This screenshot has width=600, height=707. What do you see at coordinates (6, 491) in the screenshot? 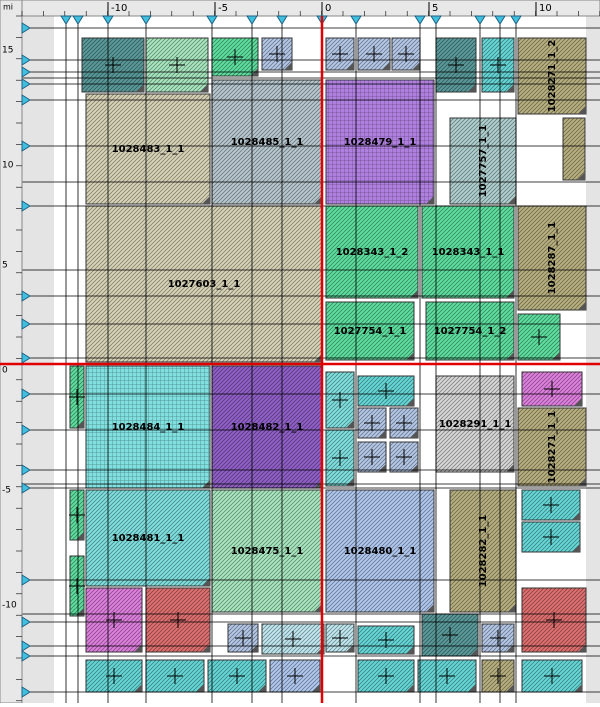
I see `ruler-label: -5` at bounding box center [6, 491].